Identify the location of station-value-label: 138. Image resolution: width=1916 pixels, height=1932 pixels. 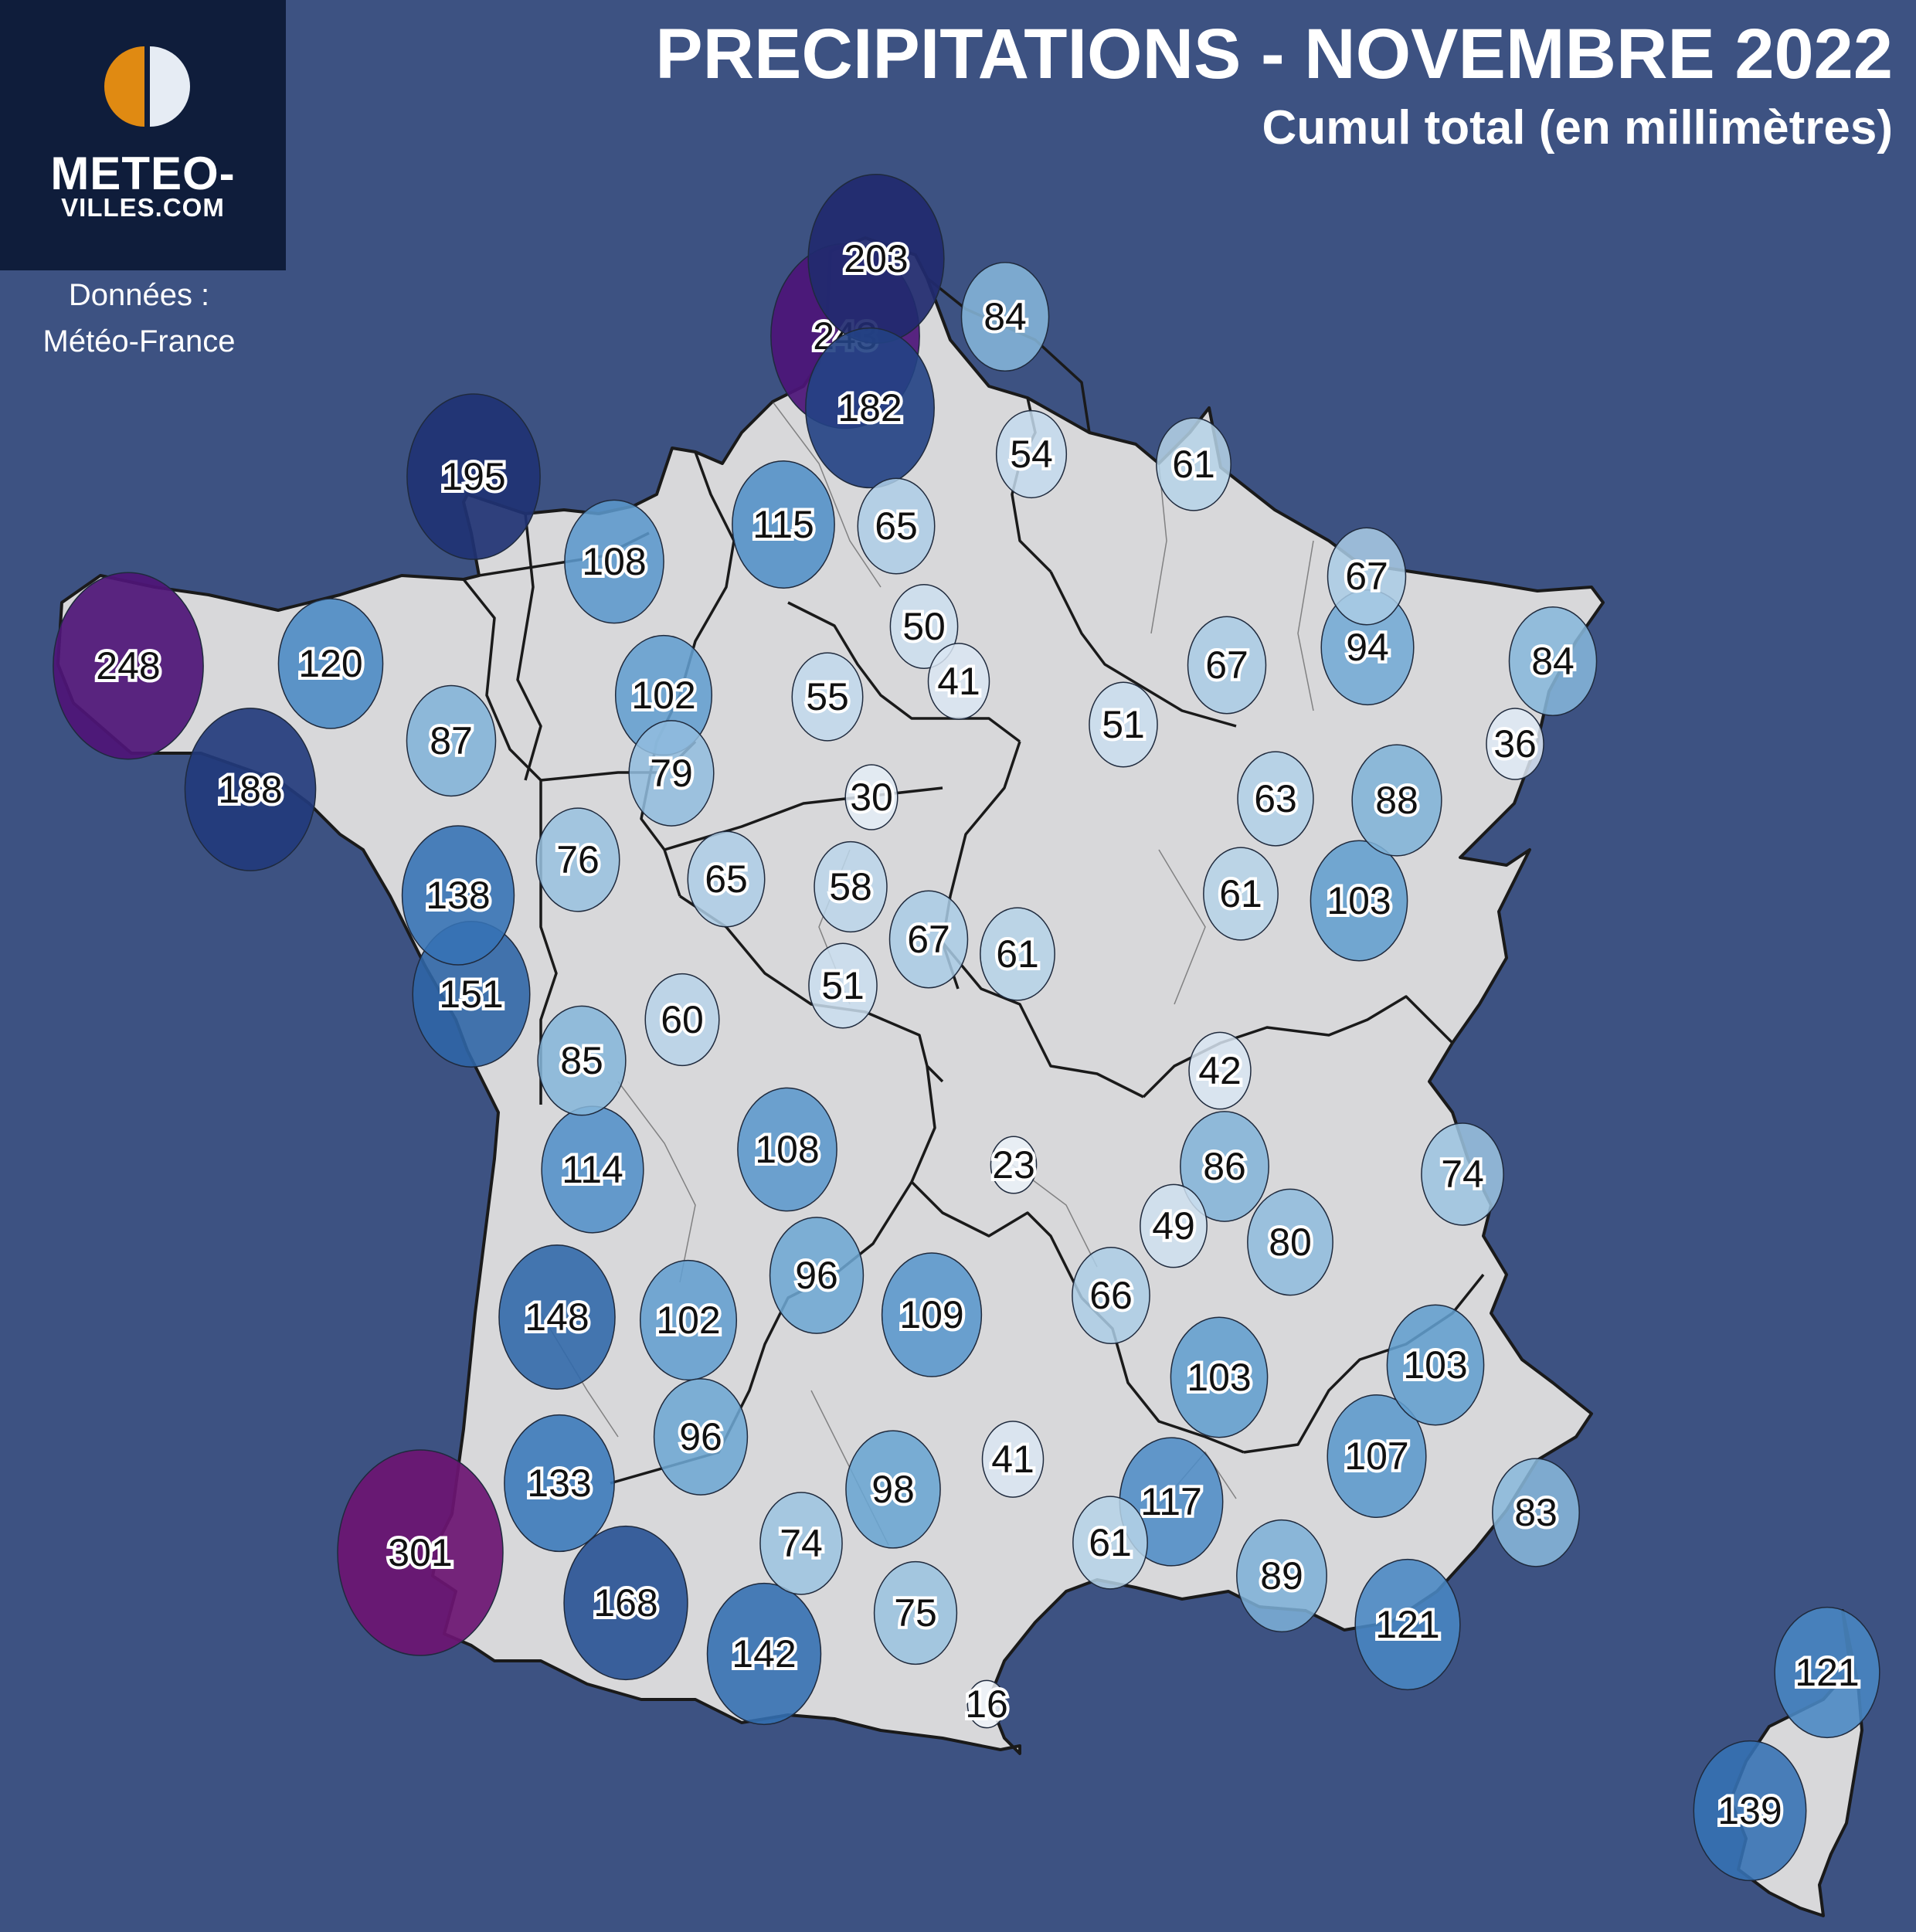
(458, 896).